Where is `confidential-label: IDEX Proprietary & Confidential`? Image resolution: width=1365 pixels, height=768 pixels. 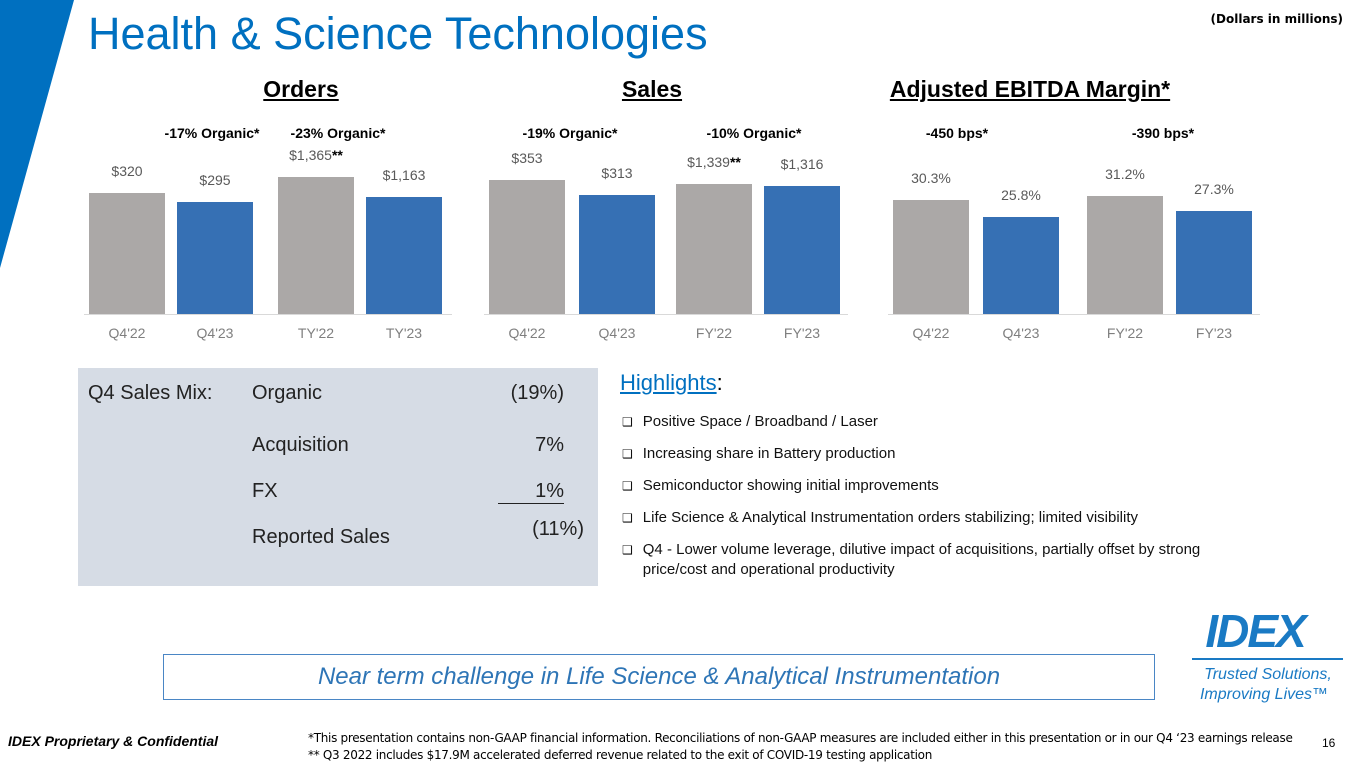 confidential-label: IDEX Proprietary & Confidential is located at coordinates (113, 741).